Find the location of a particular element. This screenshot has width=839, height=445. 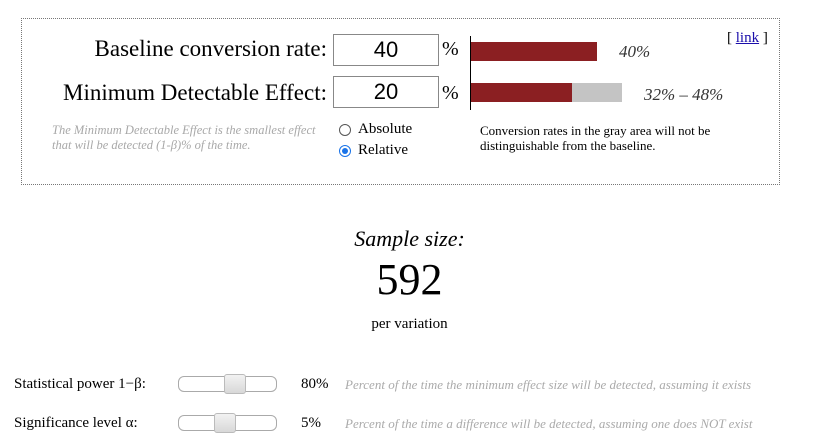

bar-axis is located at coordinates (470, 73).